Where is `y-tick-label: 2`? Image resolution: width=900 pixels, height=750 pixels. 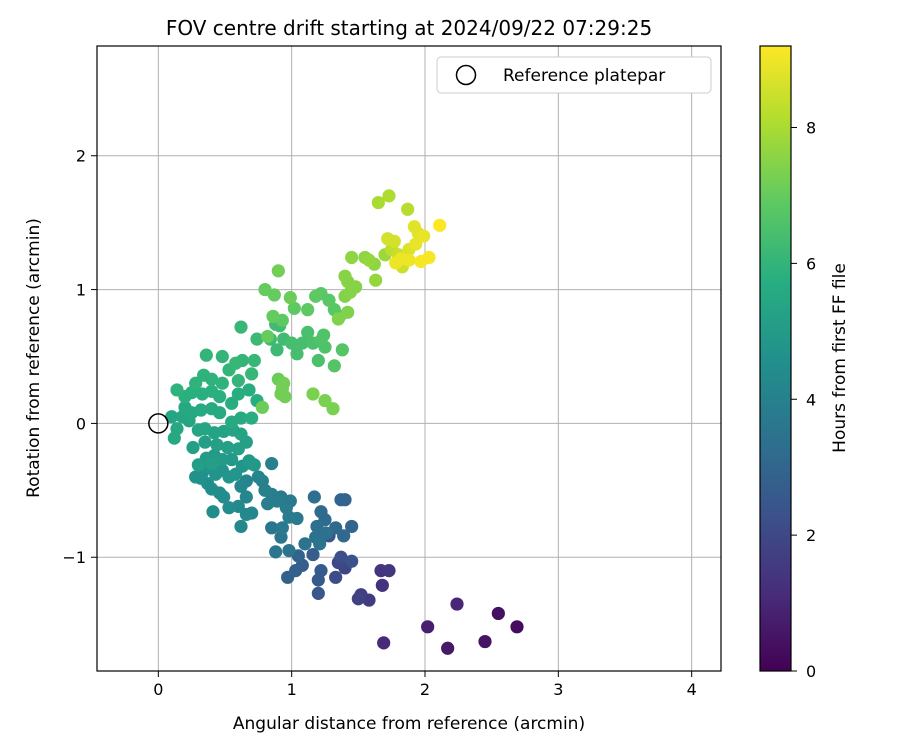
y-tick-label: 2 is located at coordinates (81, 156).